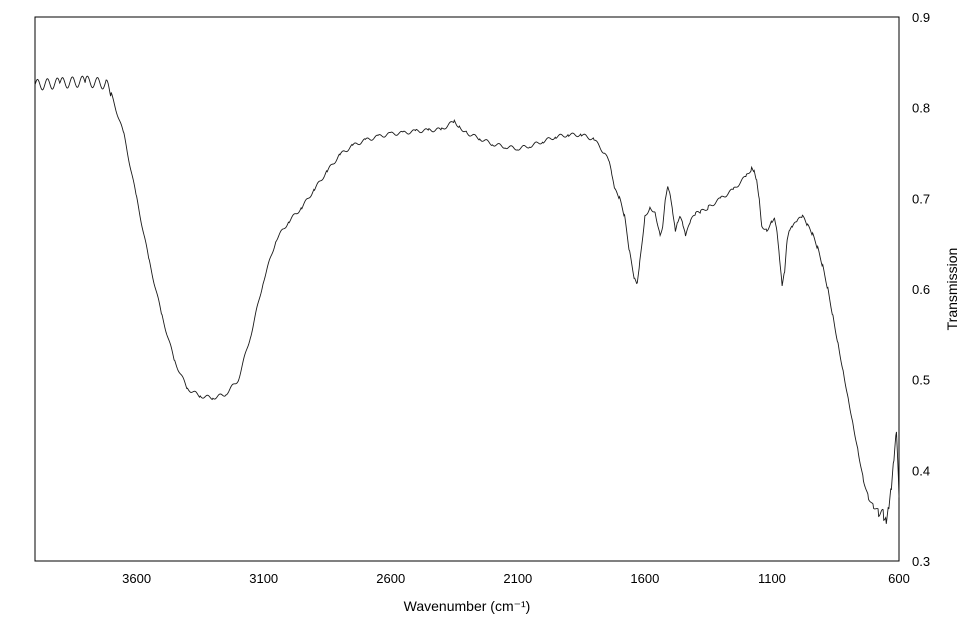  Describe the element at coordinates (644, 578) in the screenshot. I see `x-tick-label: 1600` at that location.